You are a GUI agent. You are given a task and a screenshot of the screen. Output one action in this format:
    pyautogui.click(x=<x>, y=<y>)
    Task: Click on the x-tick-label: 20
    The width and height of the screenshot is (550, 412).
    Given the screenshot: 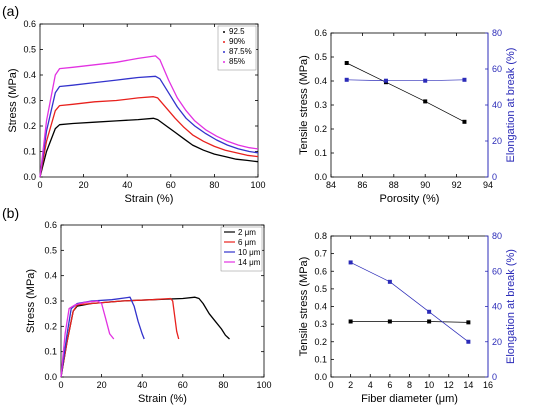 What is the action you would take?
    pyautogui.click(x=102, y=385)
    